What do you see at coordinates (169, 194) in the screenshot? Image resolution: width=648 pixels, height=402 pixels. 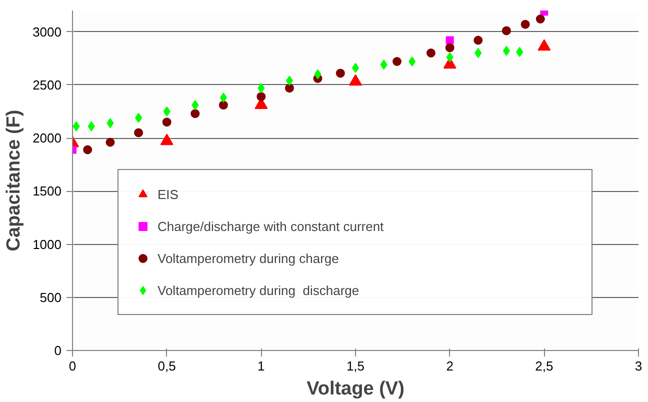 I see `legend-label: EIS` at bounding box center [169, 194].